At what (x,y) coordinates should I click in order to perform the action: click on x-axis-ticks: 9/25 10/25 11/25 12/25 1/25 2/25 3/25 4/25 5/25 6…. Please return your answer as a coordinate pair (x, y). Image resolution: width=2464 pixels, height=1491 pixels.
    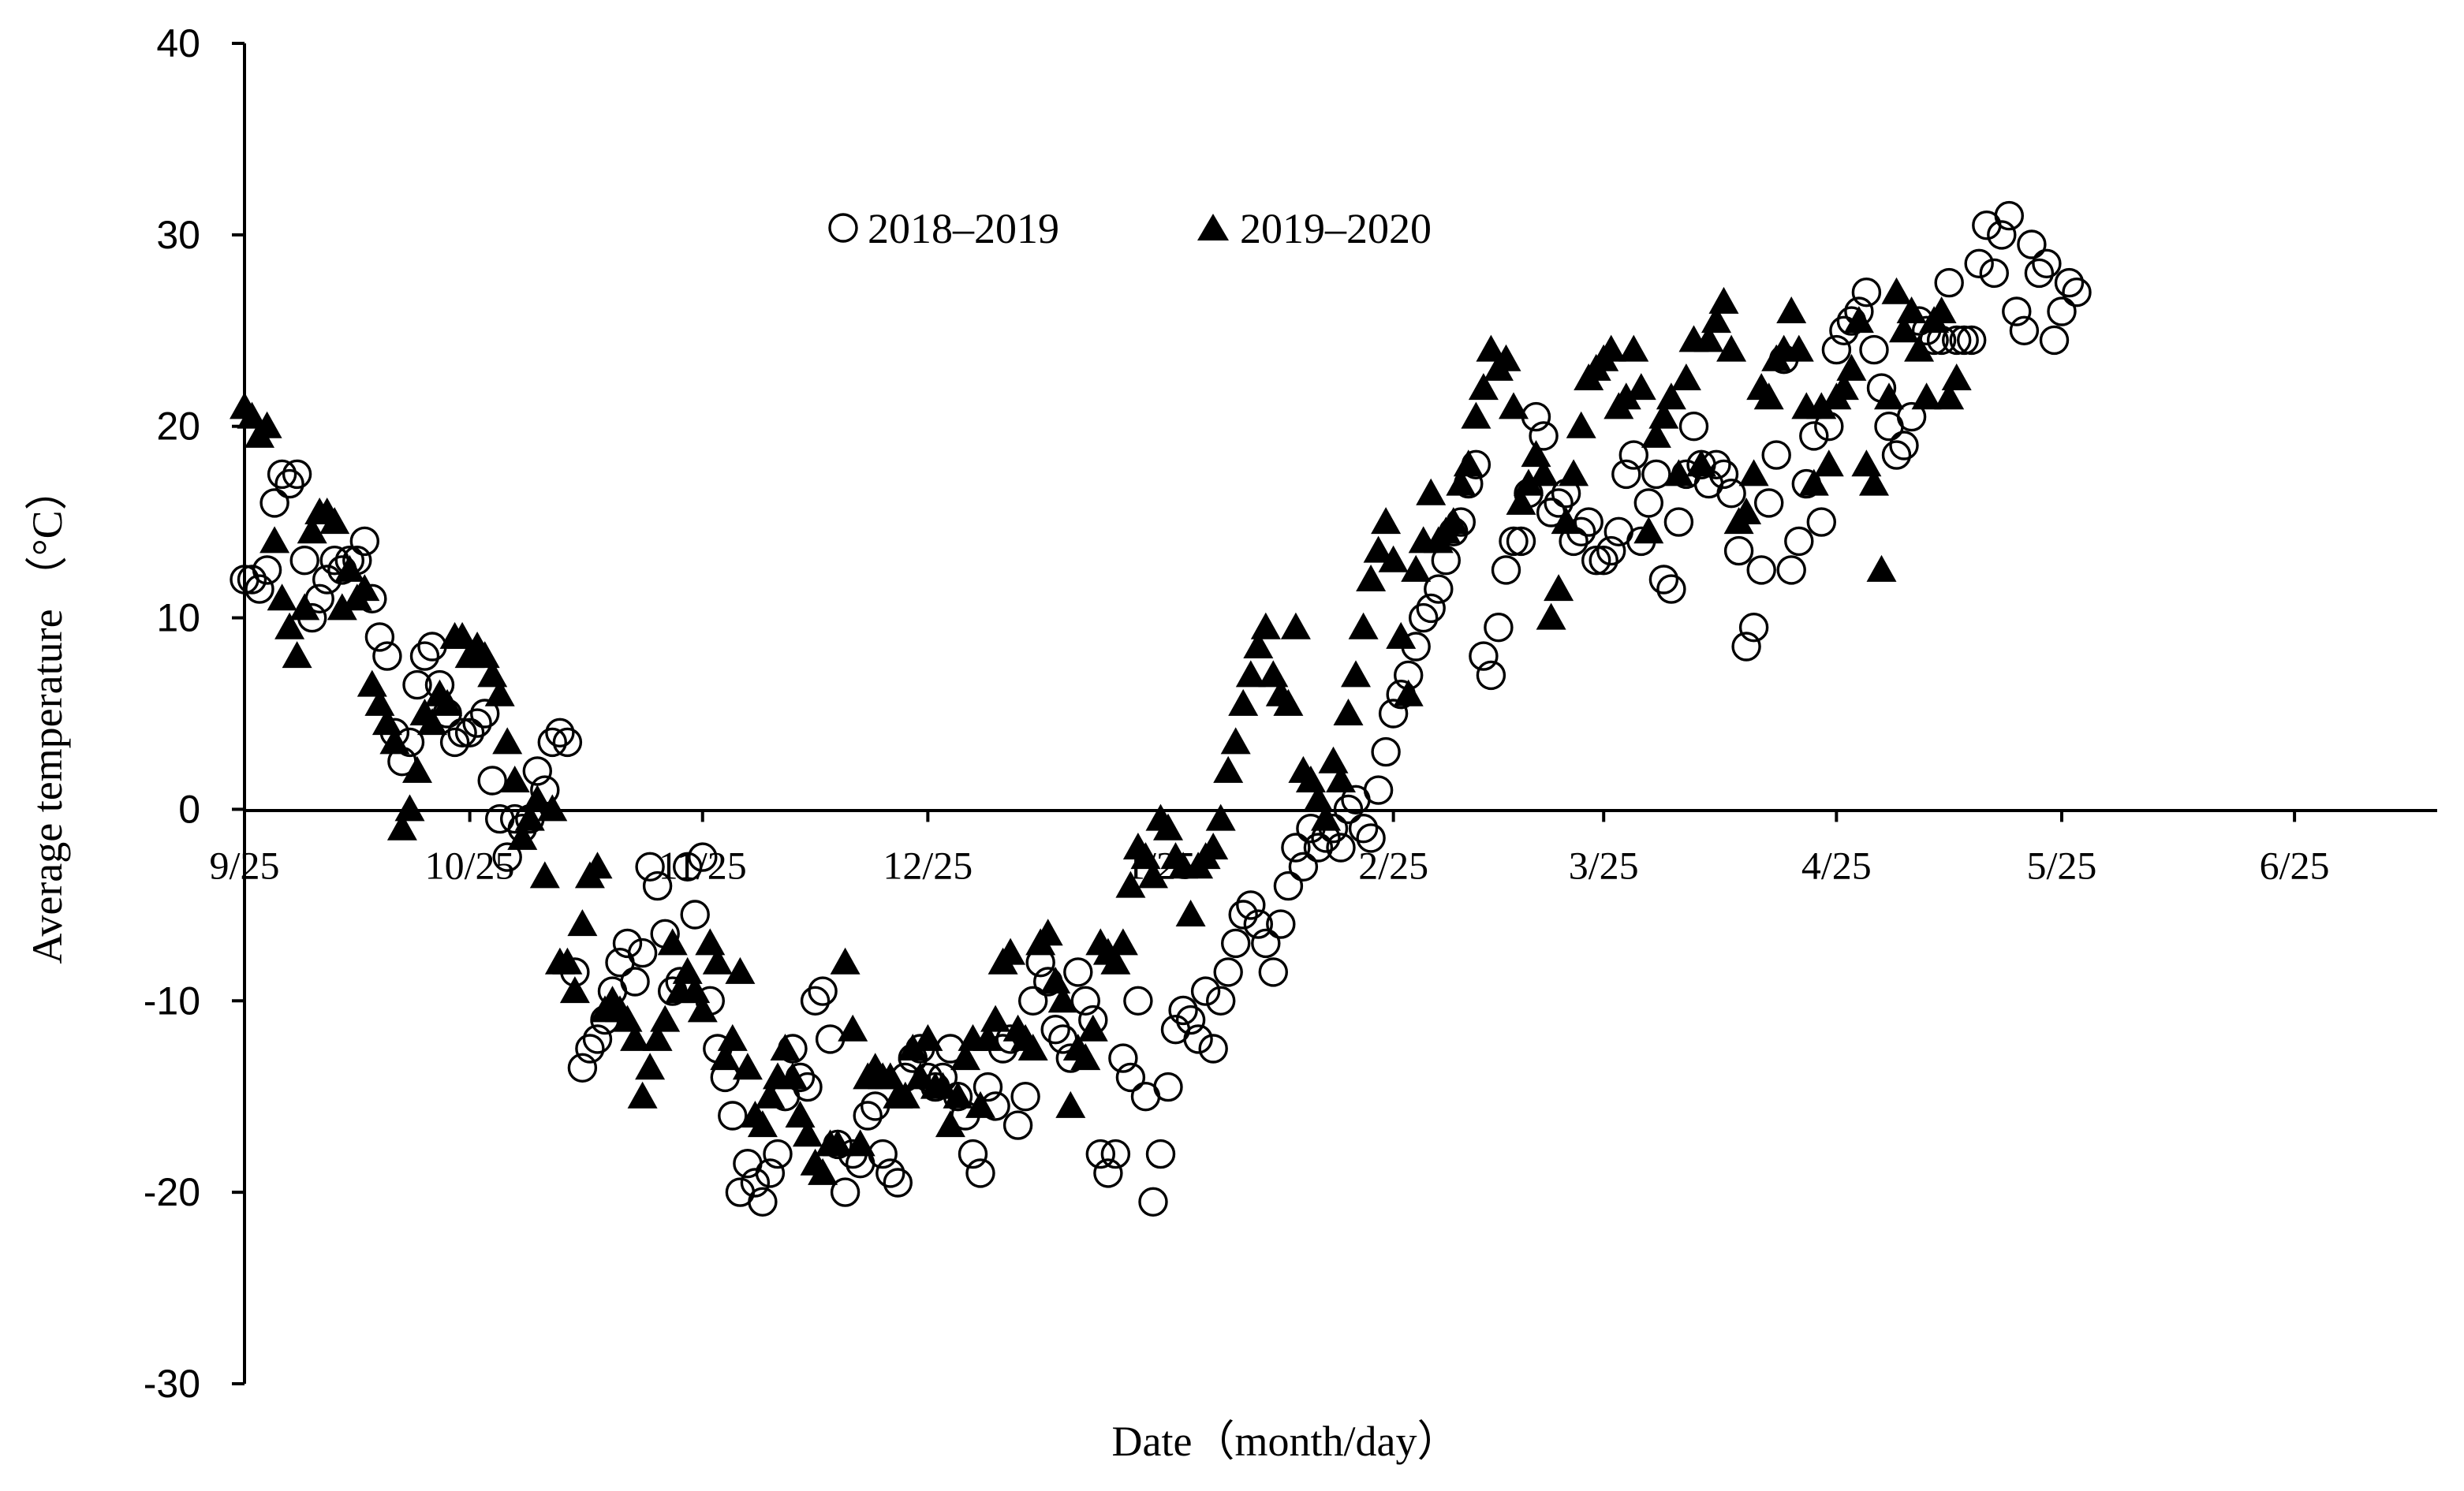
    Looking at the image, I should click on (1270, 848).